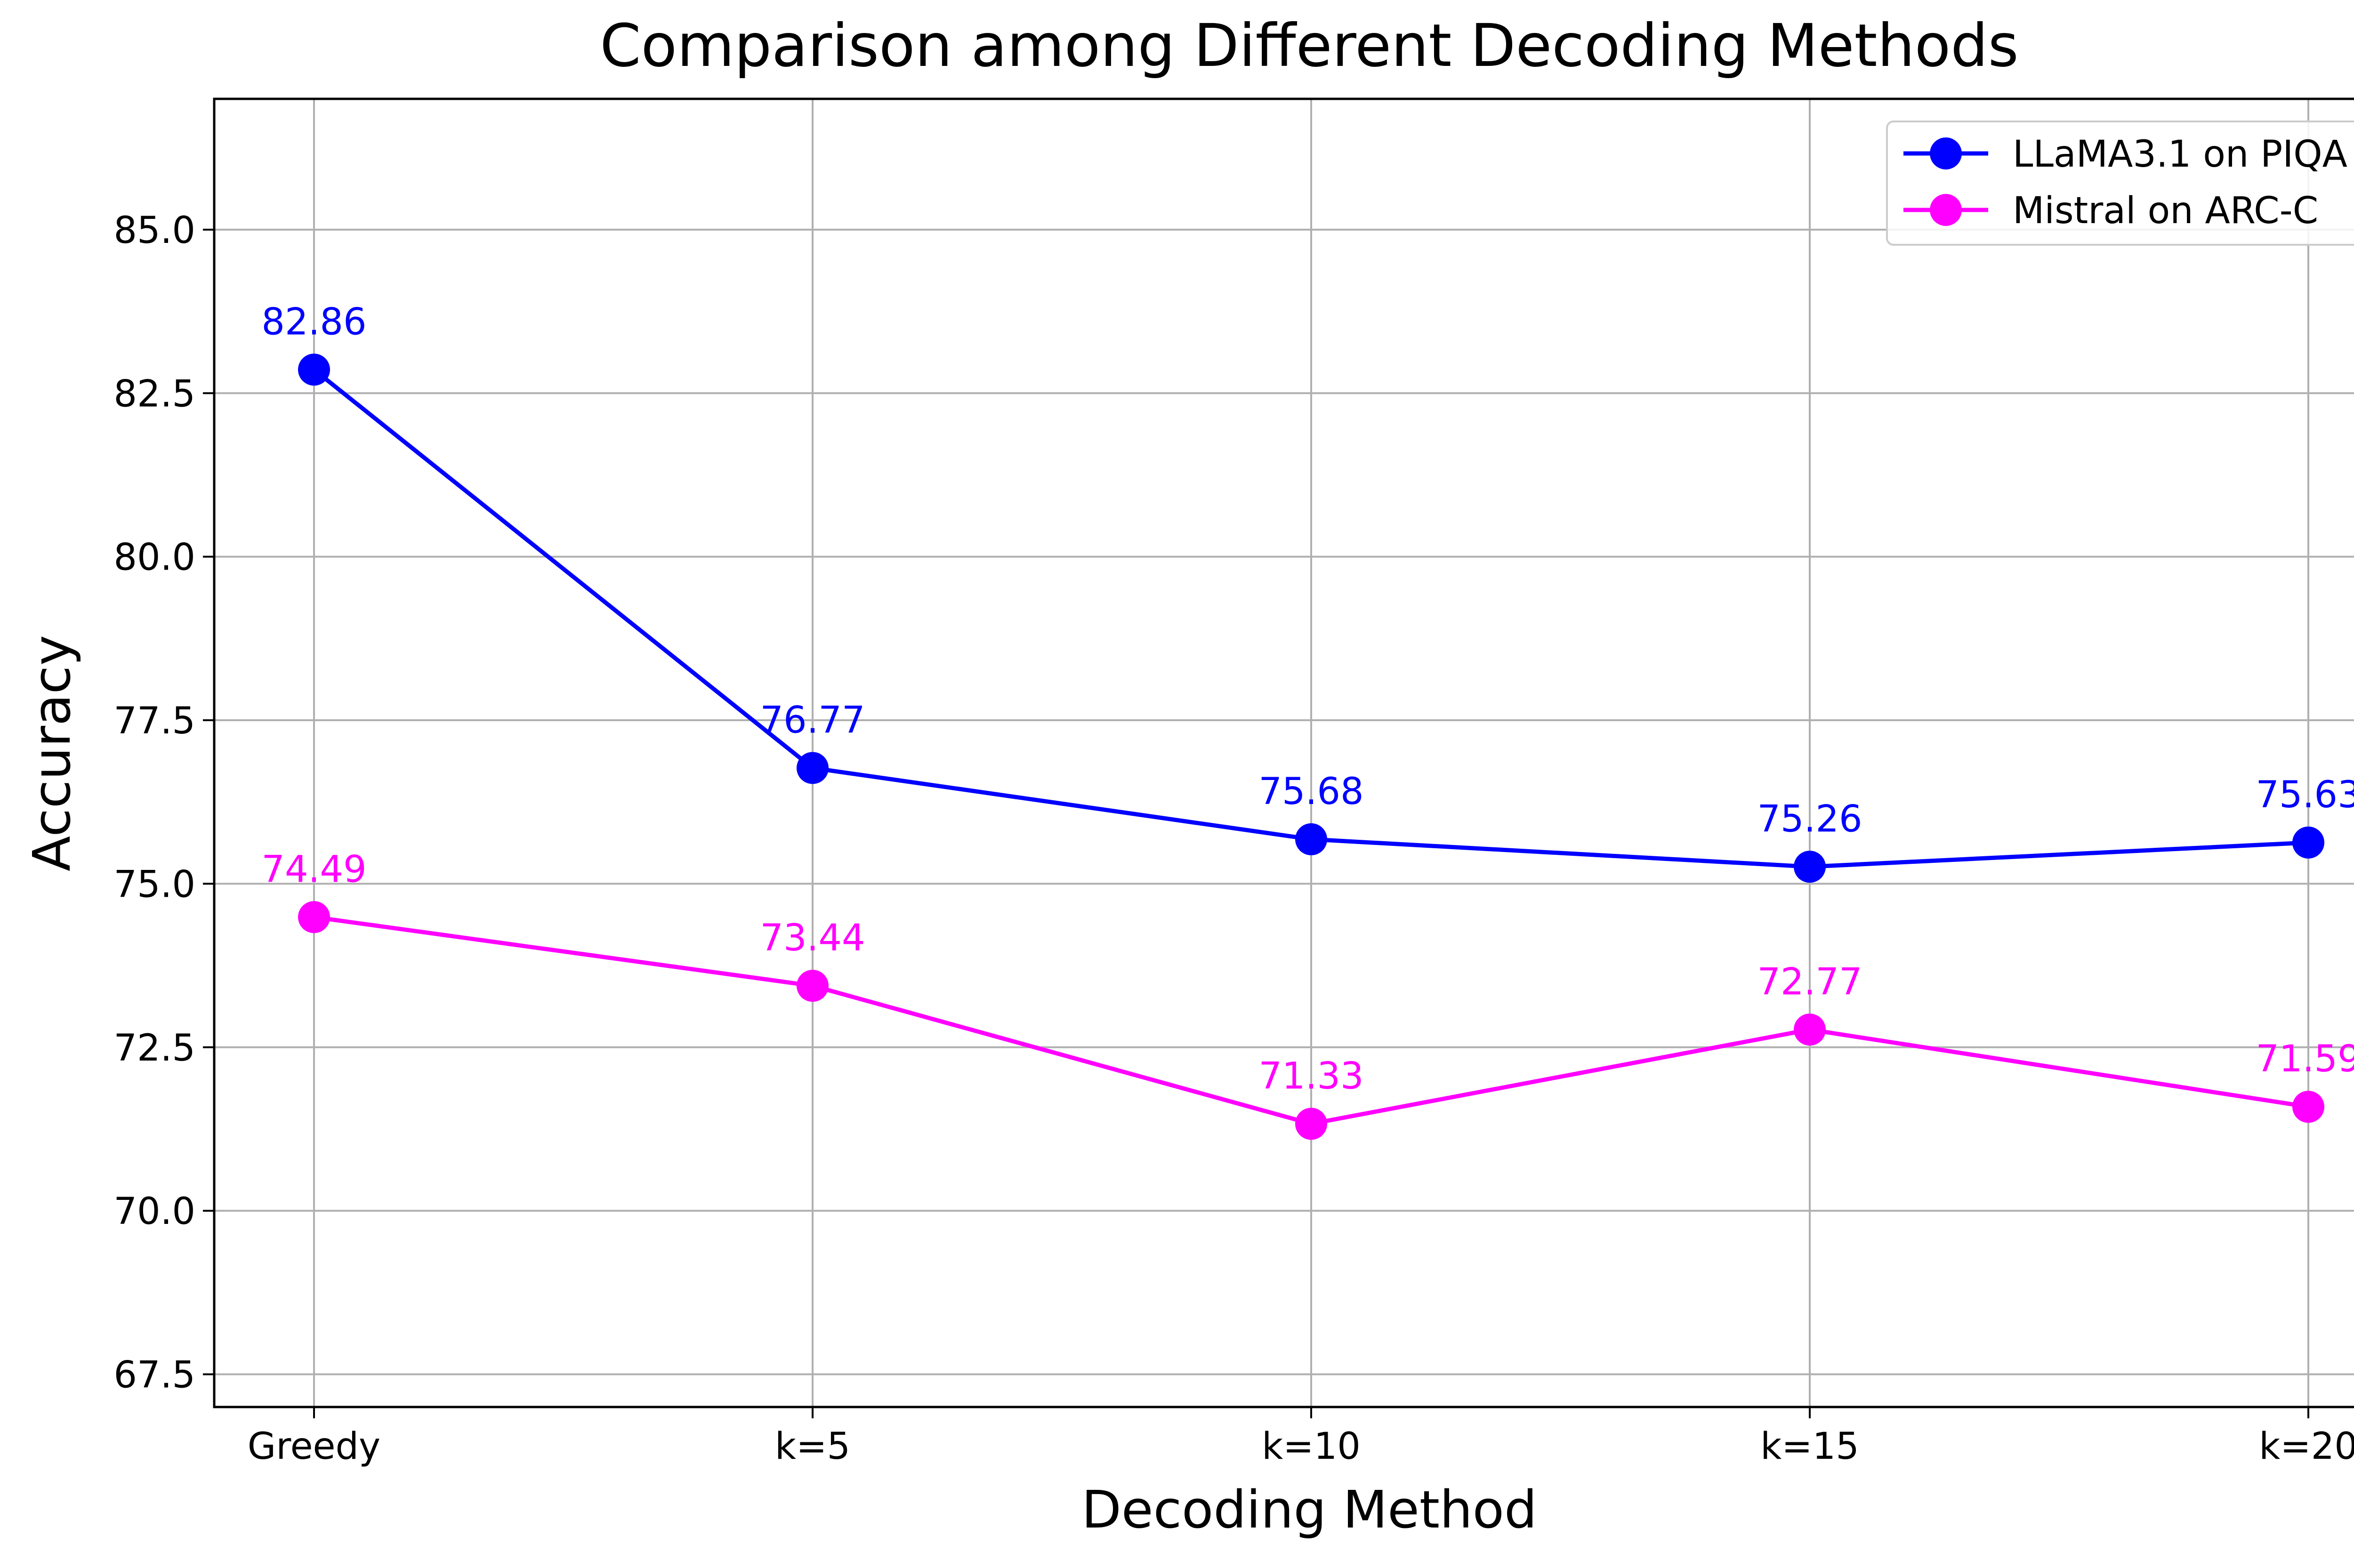  Describe the element at coordinates (154, 231) in the screenshot. I see `y-tick-label: 85.0` at that location.